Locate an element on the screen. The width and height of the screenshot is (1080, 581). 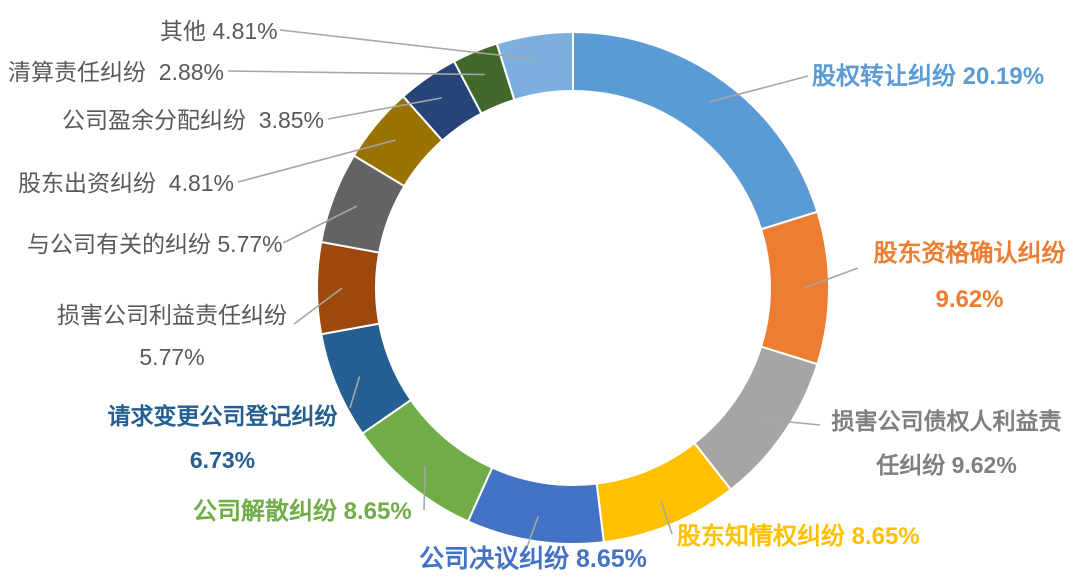
slice-label-10: 股东出资纠纷 4.81% is located at coordinates (126, 183).